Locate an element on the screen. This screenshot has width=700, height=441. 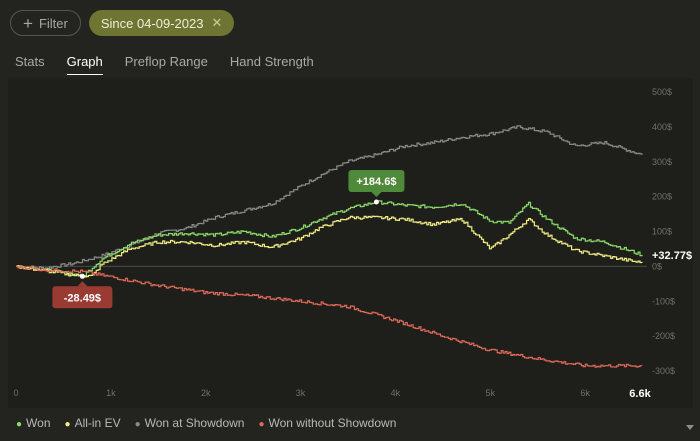
filter-button: + Filter is located at coordinates (45, 23).